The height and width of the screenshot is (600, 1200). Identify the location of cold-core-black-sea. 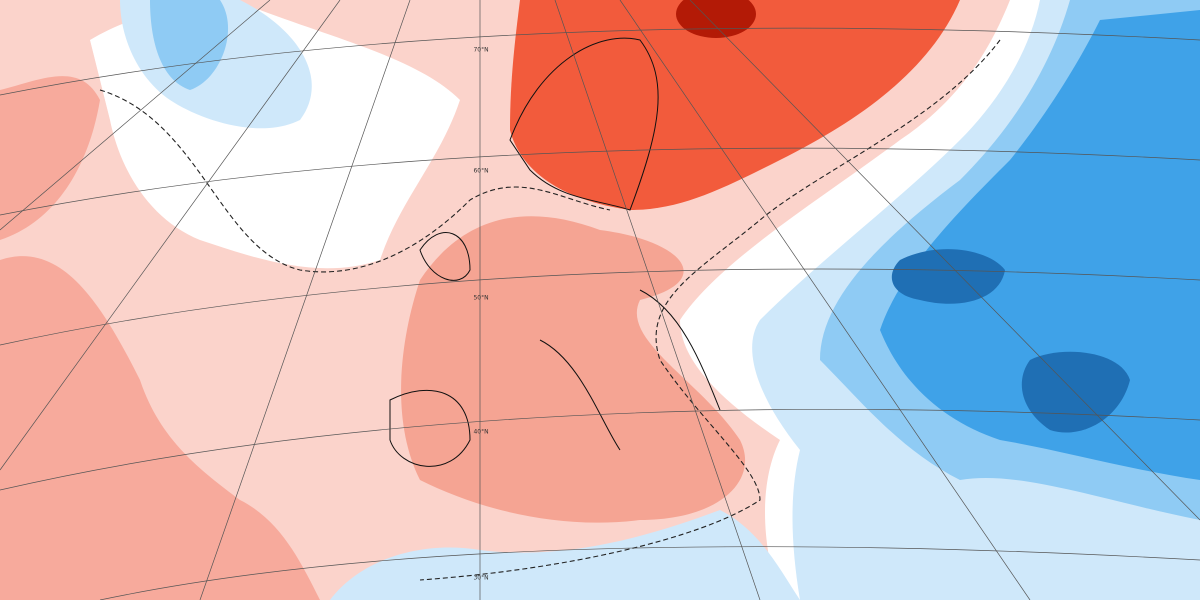
(948, 276).